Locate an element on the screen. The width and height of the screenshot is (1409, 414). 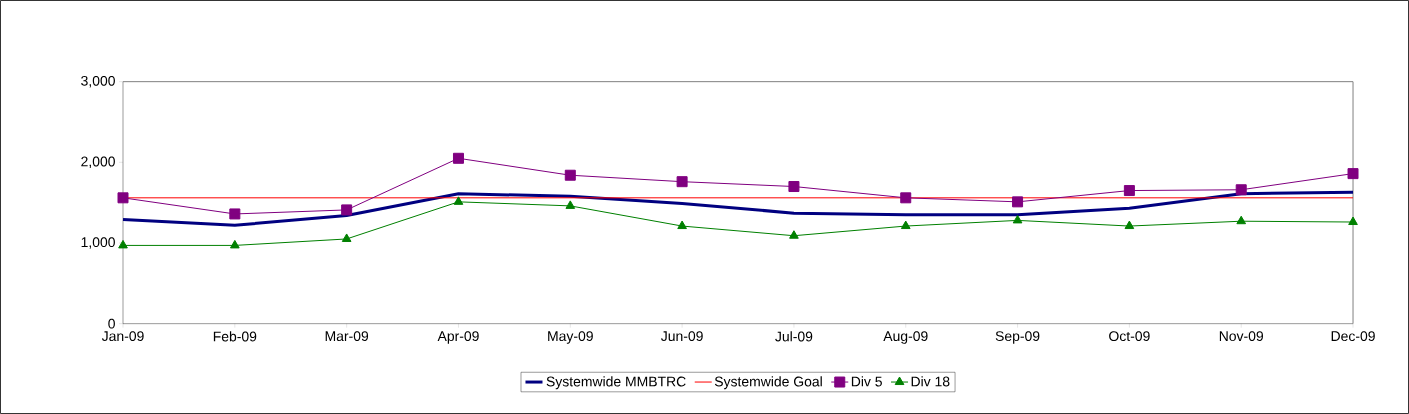
x-tick-label: Oct-09 is located at coordinates (1129, 336).